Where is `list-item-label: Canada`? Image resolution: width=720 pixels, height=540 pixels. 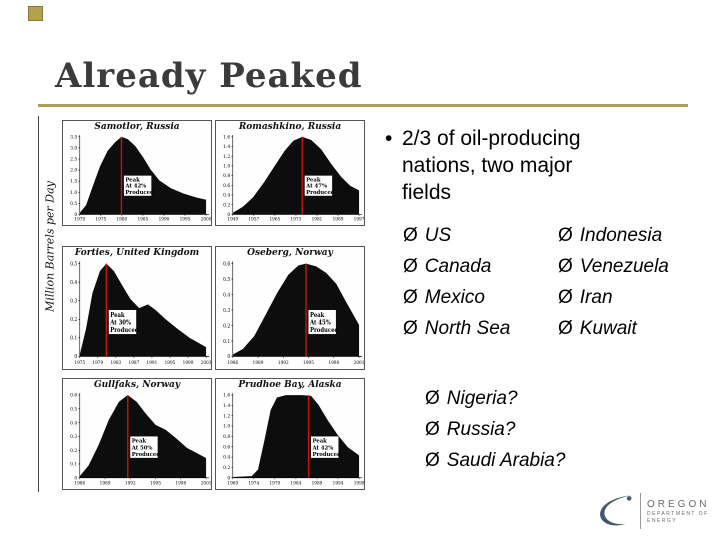
list-item-label: Canada is located at coordinates (458, 266).